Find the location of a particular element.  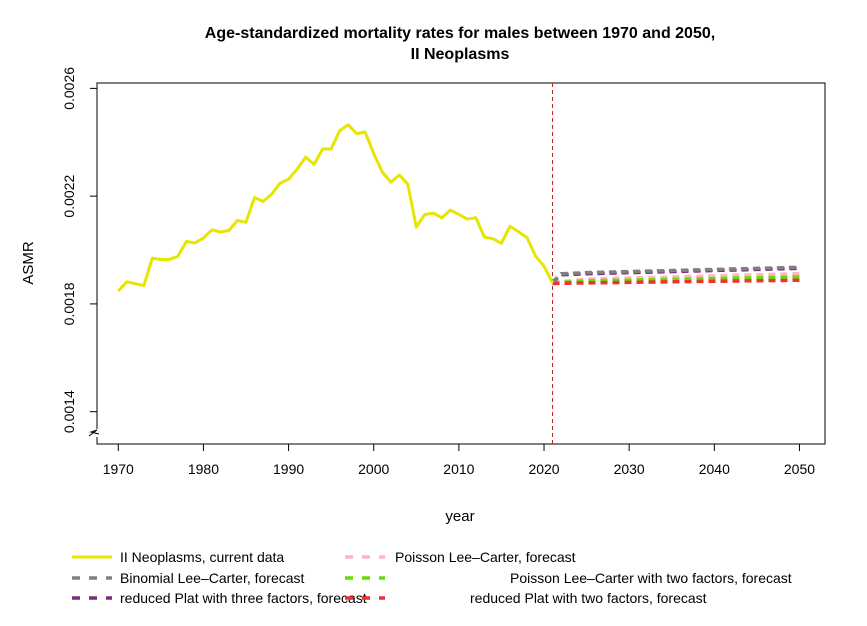

x-tick-label: 2020 is located at coordinates (543, 469).